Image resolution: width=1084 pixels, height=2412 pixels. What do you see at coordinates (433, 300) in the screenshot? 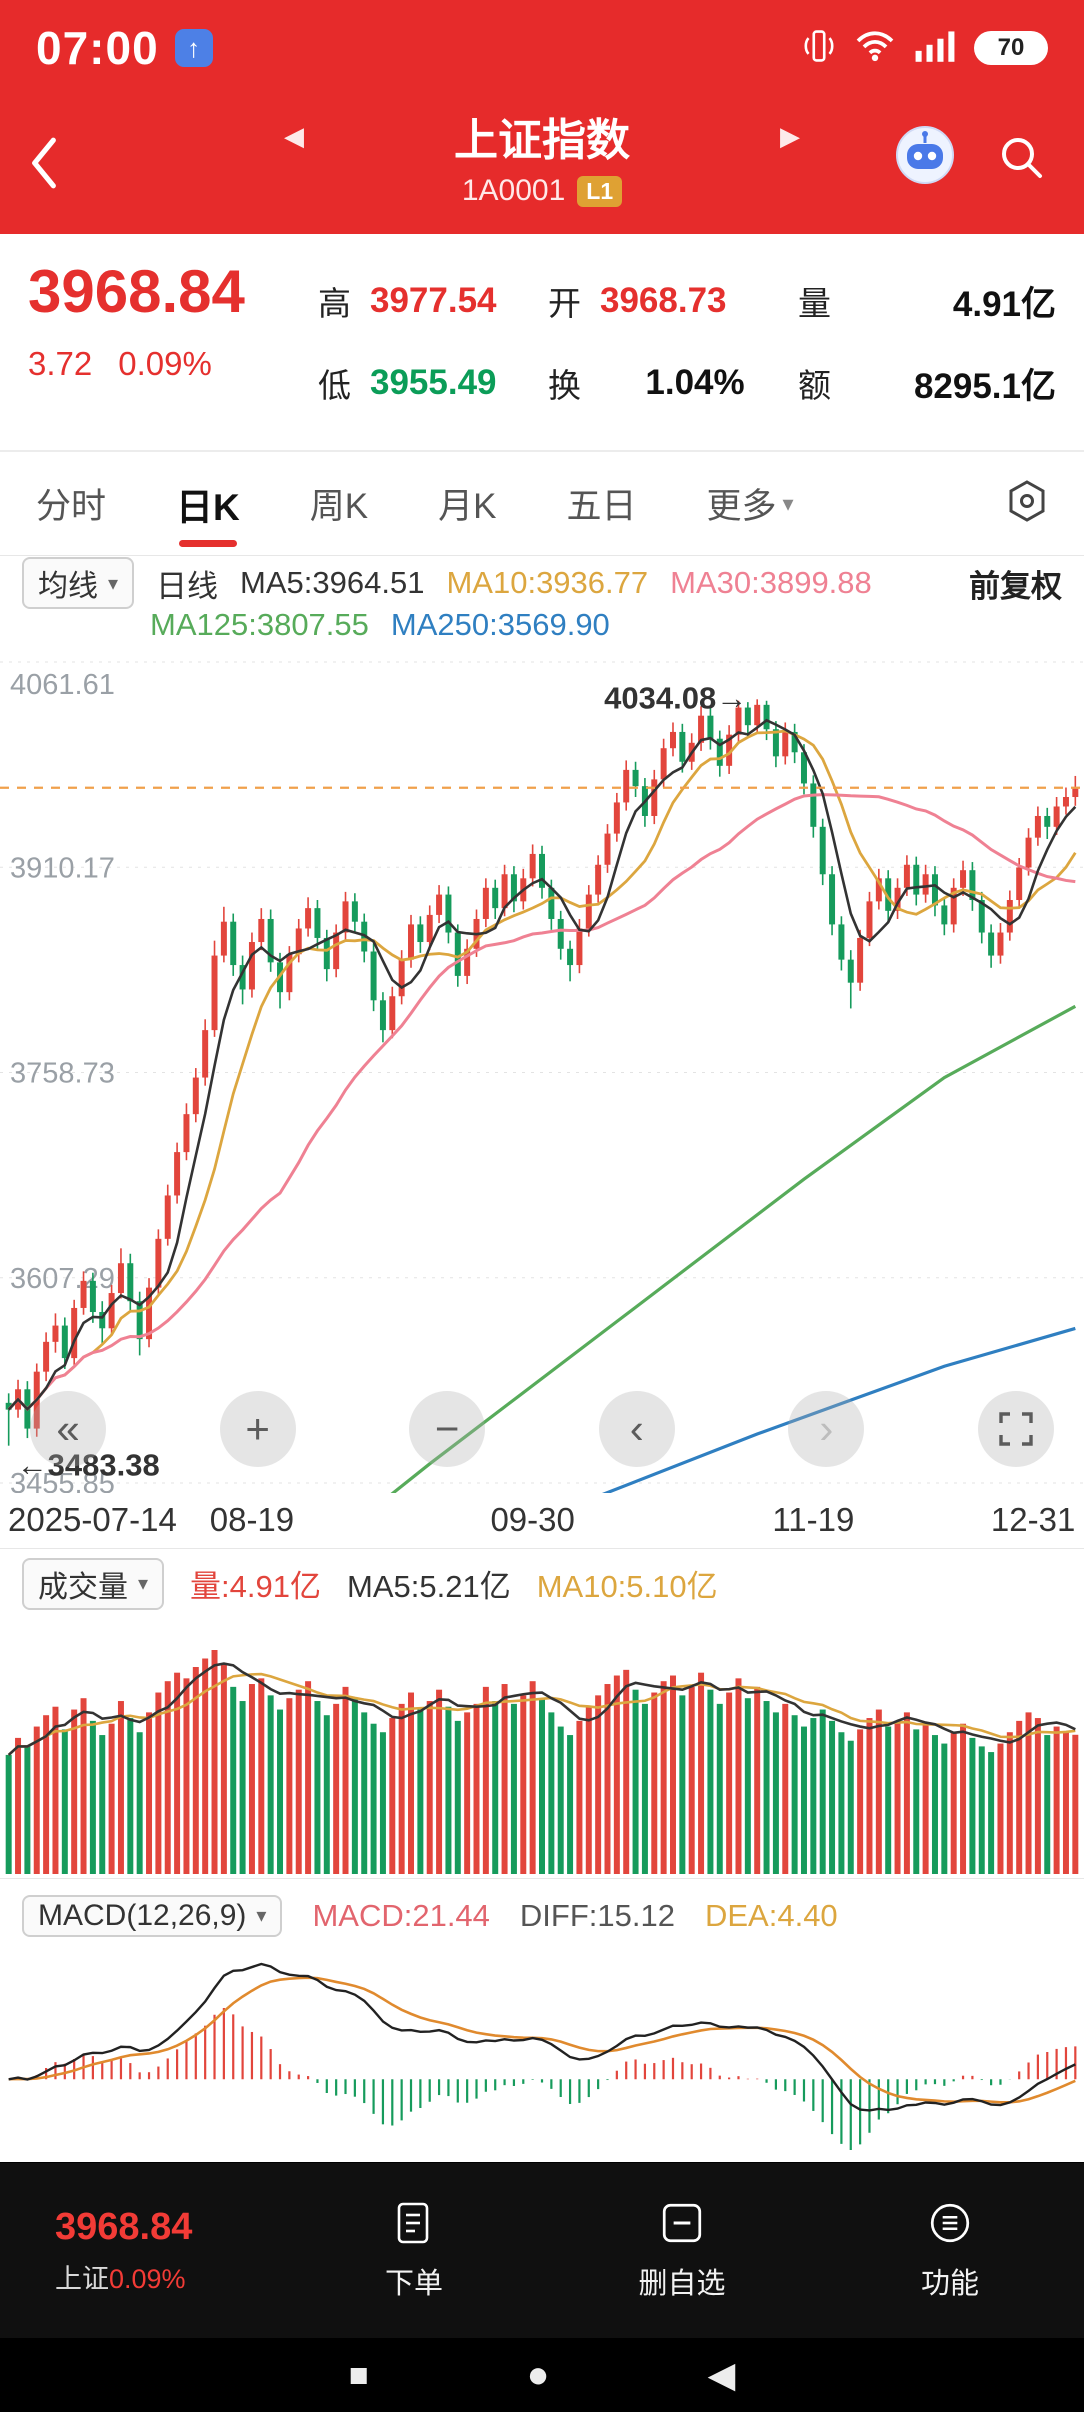
I see `high-value: 3977.54` at bounding box center [433, 300].